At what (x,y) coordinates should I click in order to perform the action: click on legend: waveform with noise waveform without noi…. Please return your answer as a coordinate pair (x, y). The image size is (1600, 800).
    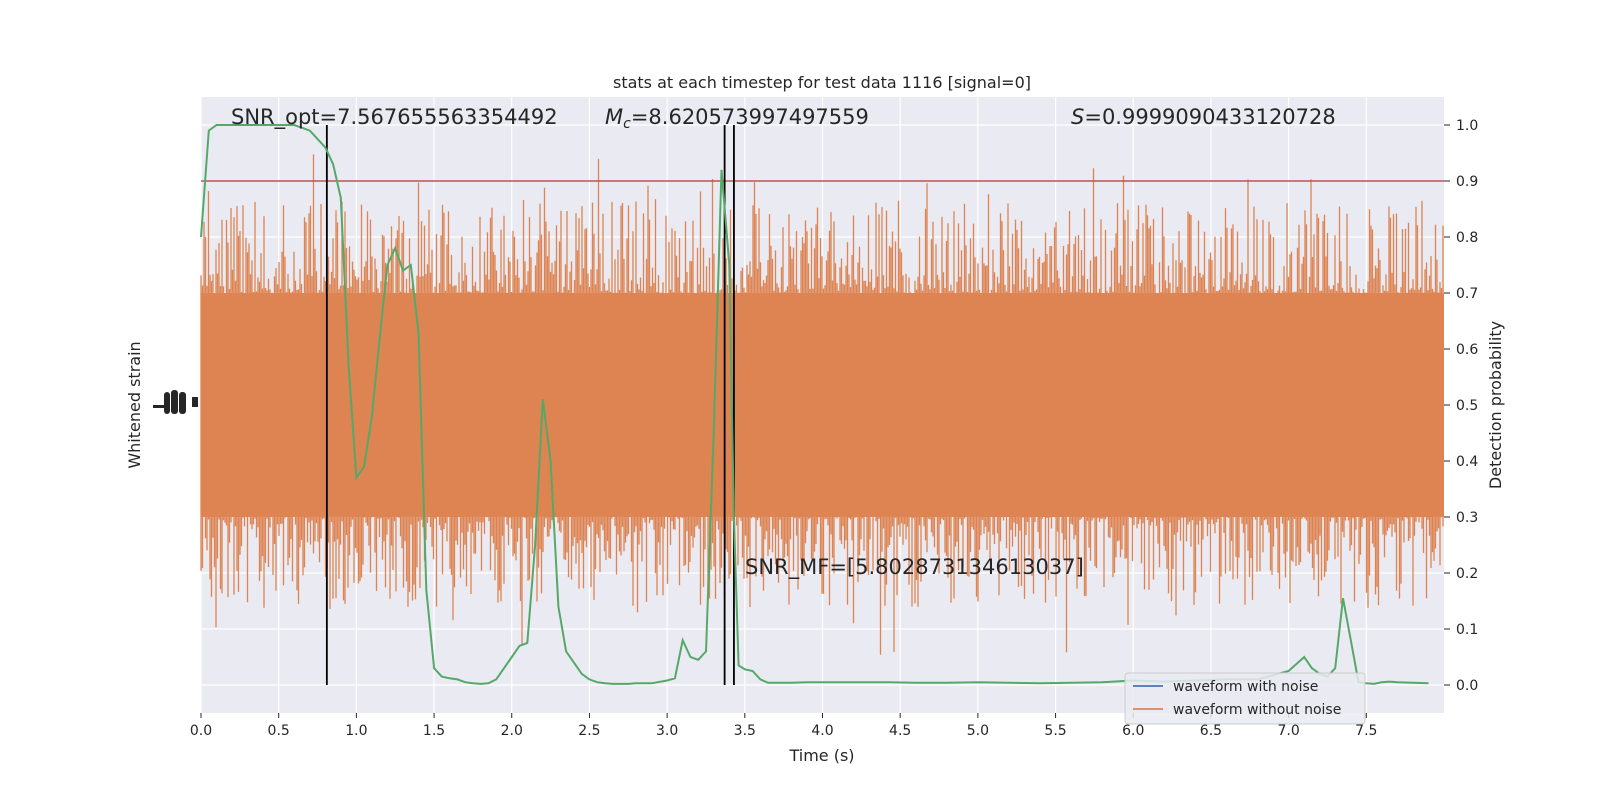
    Looking at the image, I should click on (1245, 698).